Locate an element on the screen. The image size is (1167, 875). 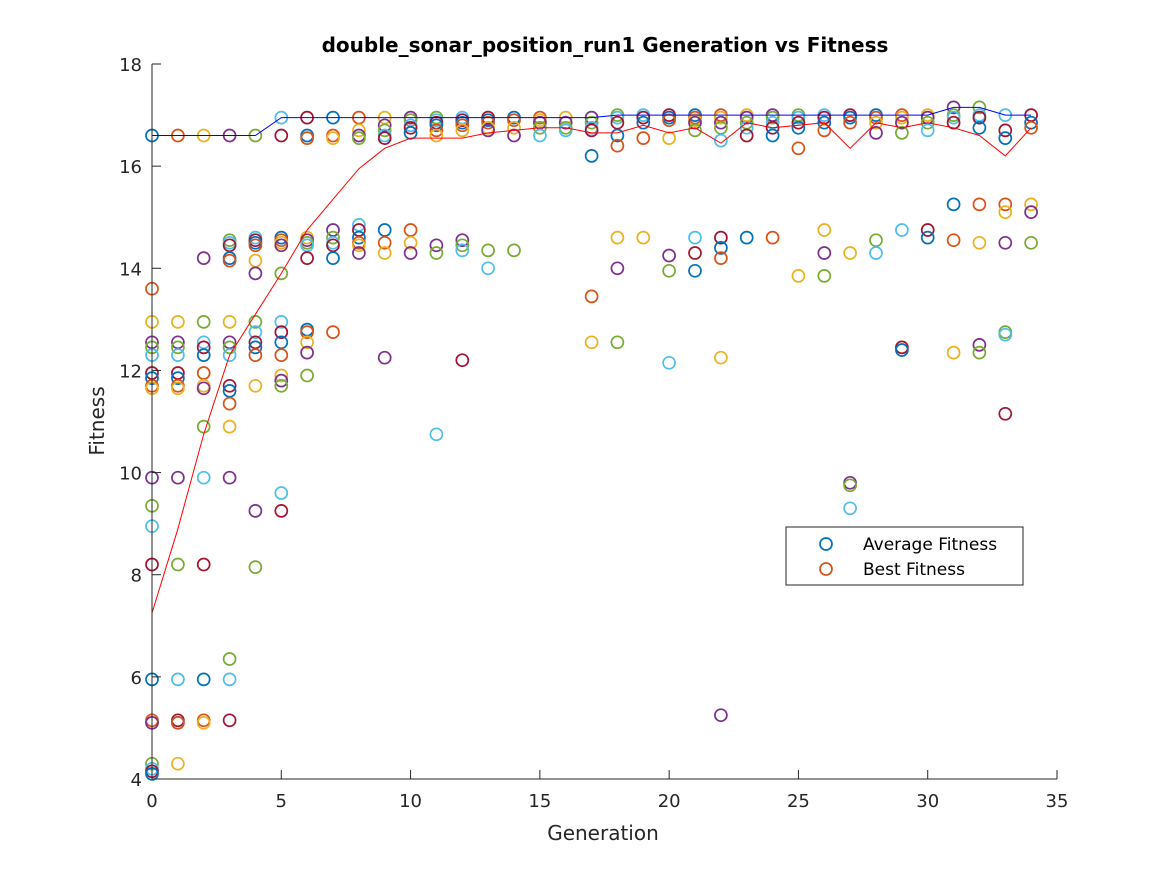
y-tick-label: 6 is located at coordinates (136, 678).